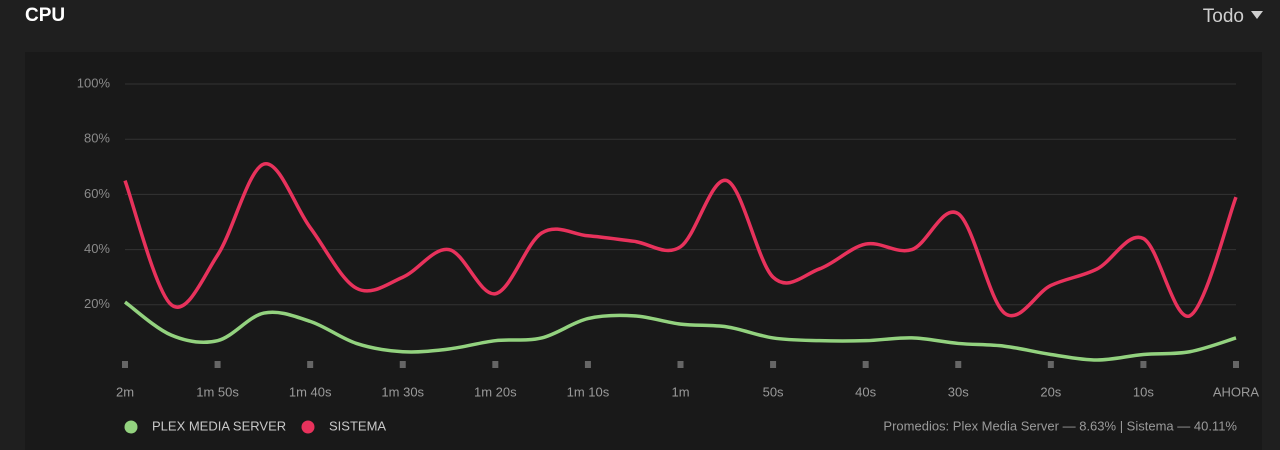 The height and width of the screenshot is (450, 1280). Describe the element at coordinates (1143, 391) in the screenshot. I see `x-tick-label: 10s` at that location.